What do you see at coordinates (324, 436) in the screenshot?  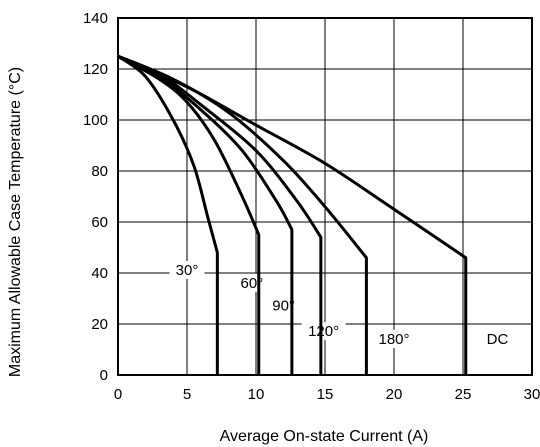 I see `x-axis-title: Average On-state Current (A)` at bounding box center [324, 436].